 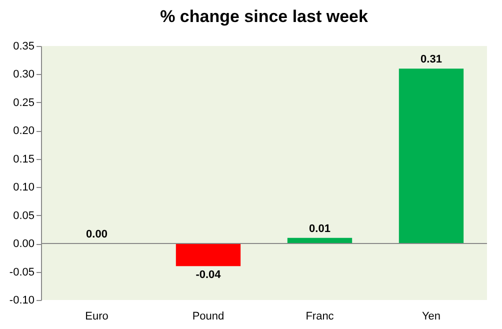 I want to click on y-tick-label: 0.05, so click(x=23, y=216).